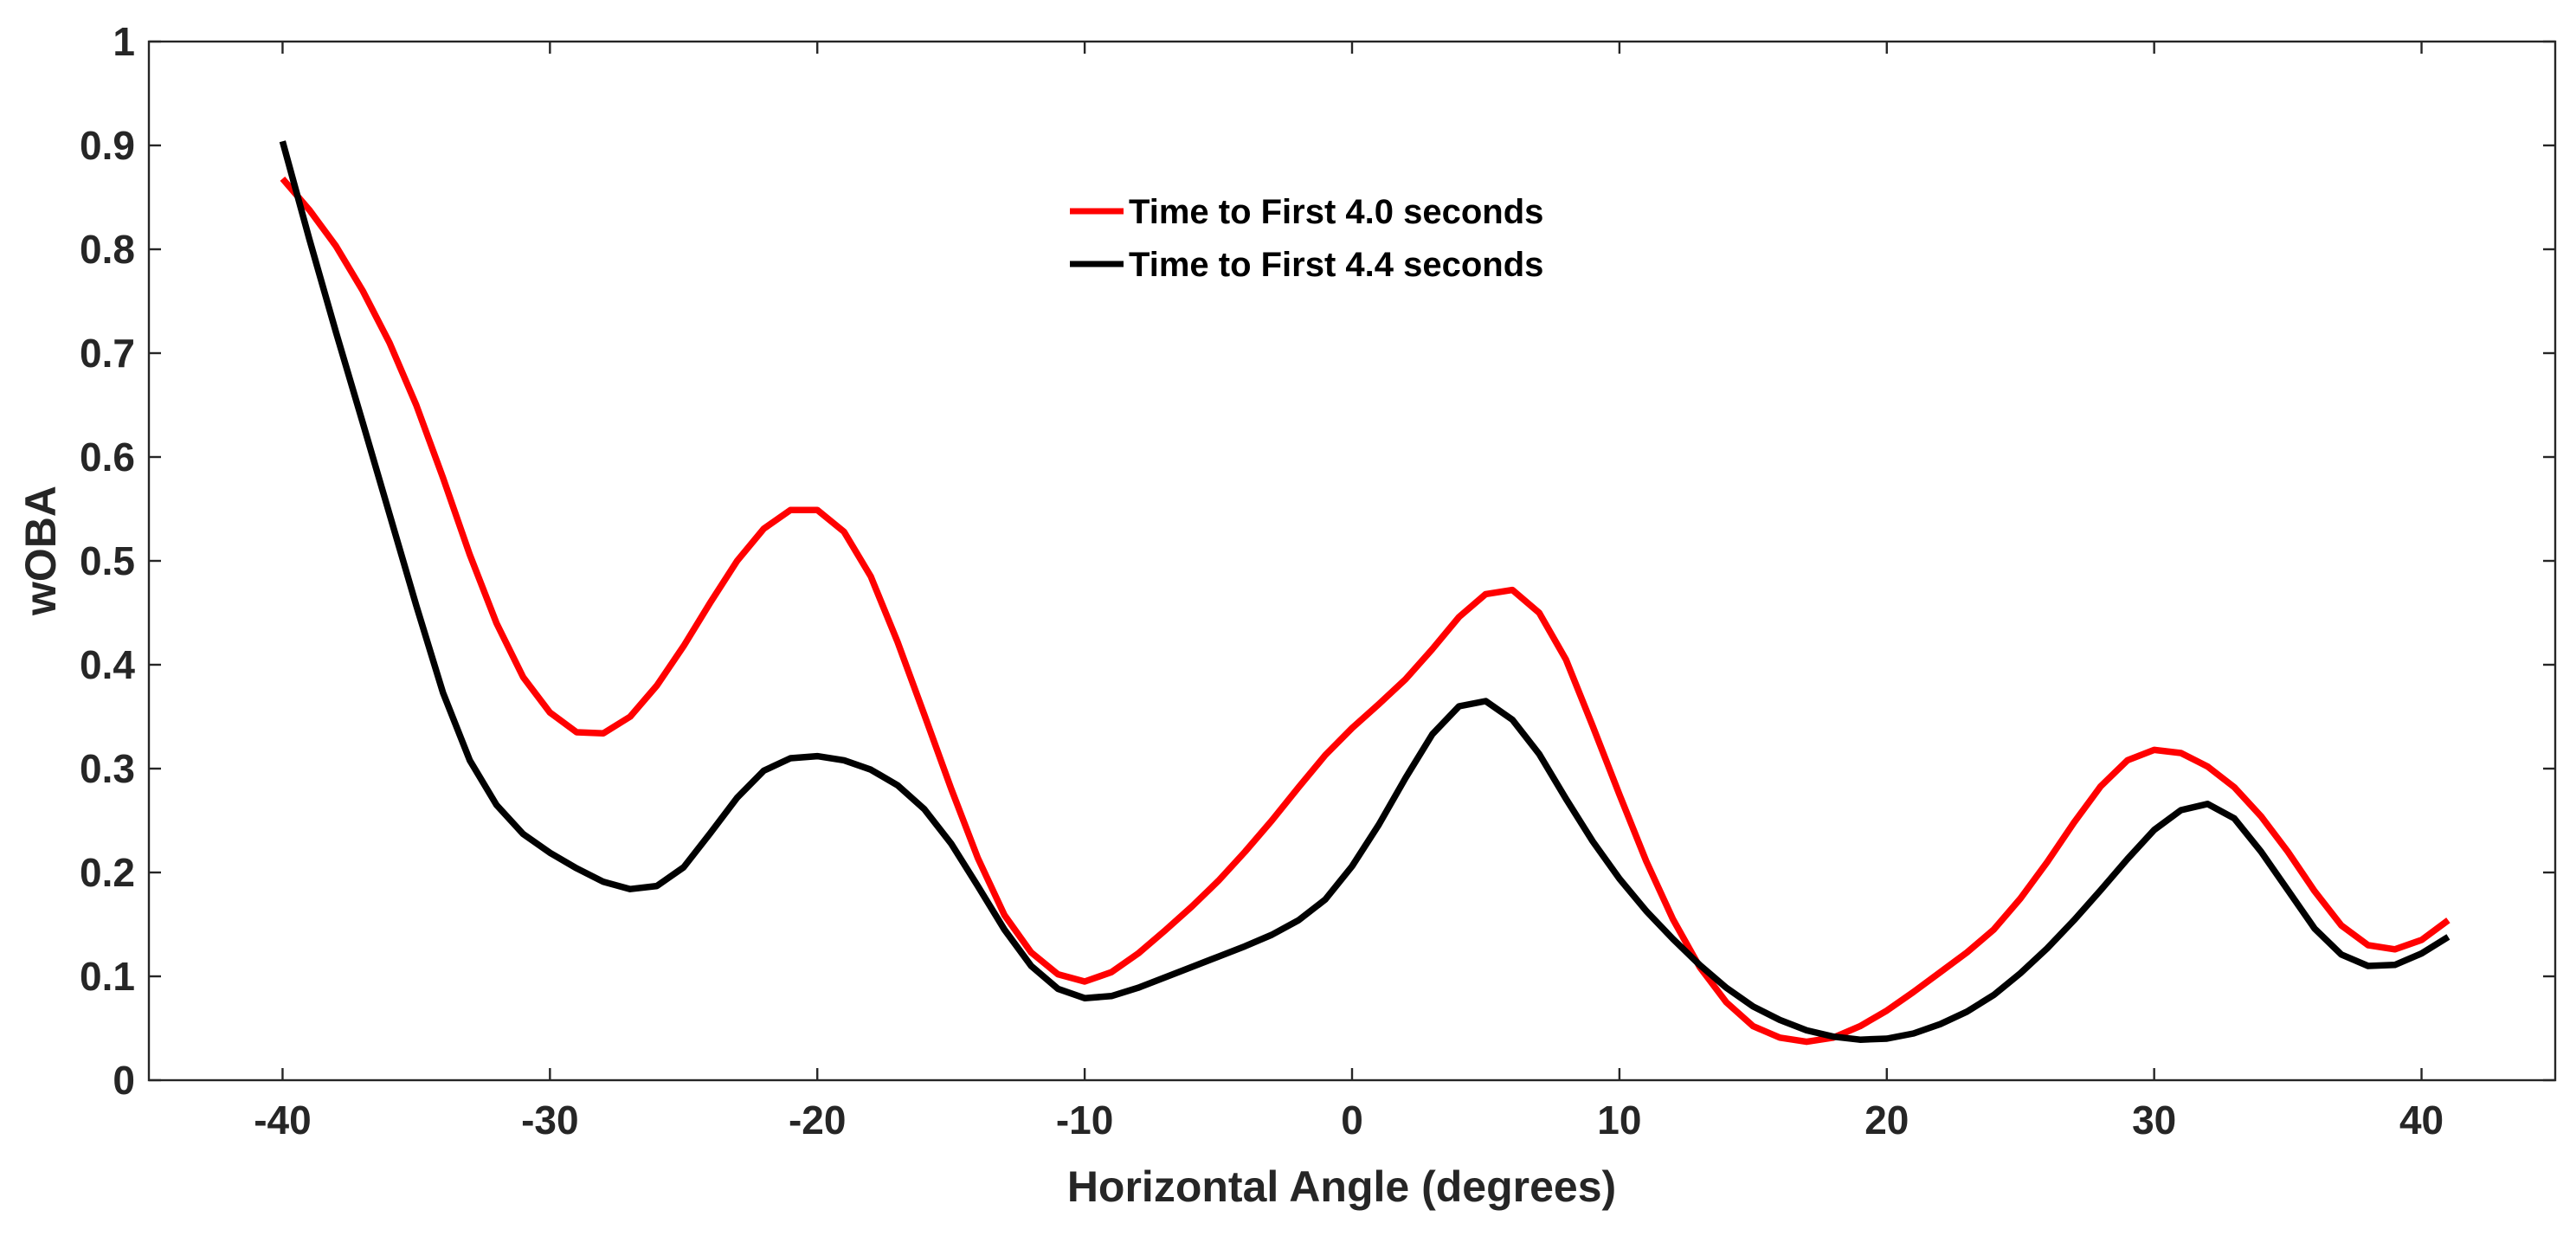 This screenshot has height=1236, width=2576. What do you see at coordinates (282, 1120) in the screenshot?
I see `x-tick-label: -40` at bounding box center [282, 1120].